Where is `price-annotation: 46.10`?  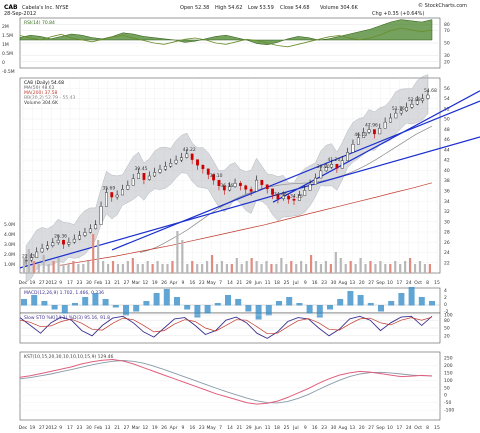
price-annotation: 46.10 is located at coordinates (360, 135).